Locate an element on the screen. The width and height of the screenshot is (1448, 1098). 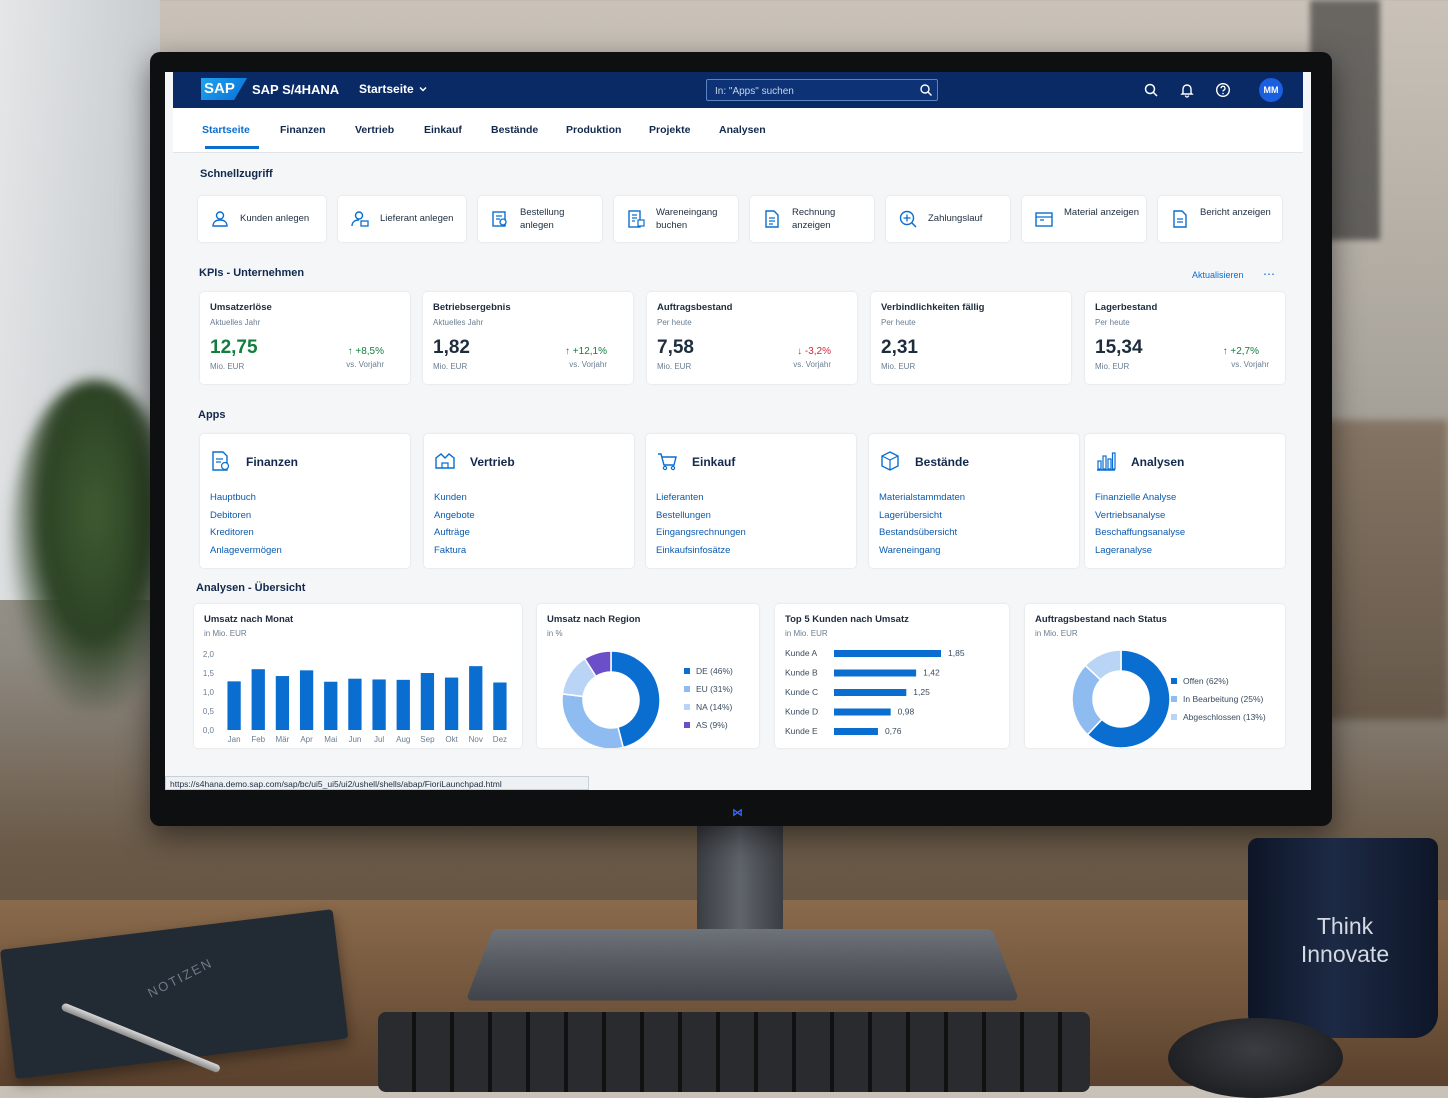
tab-vertrieb: Vertrieb is located at coordinates (374, 130).